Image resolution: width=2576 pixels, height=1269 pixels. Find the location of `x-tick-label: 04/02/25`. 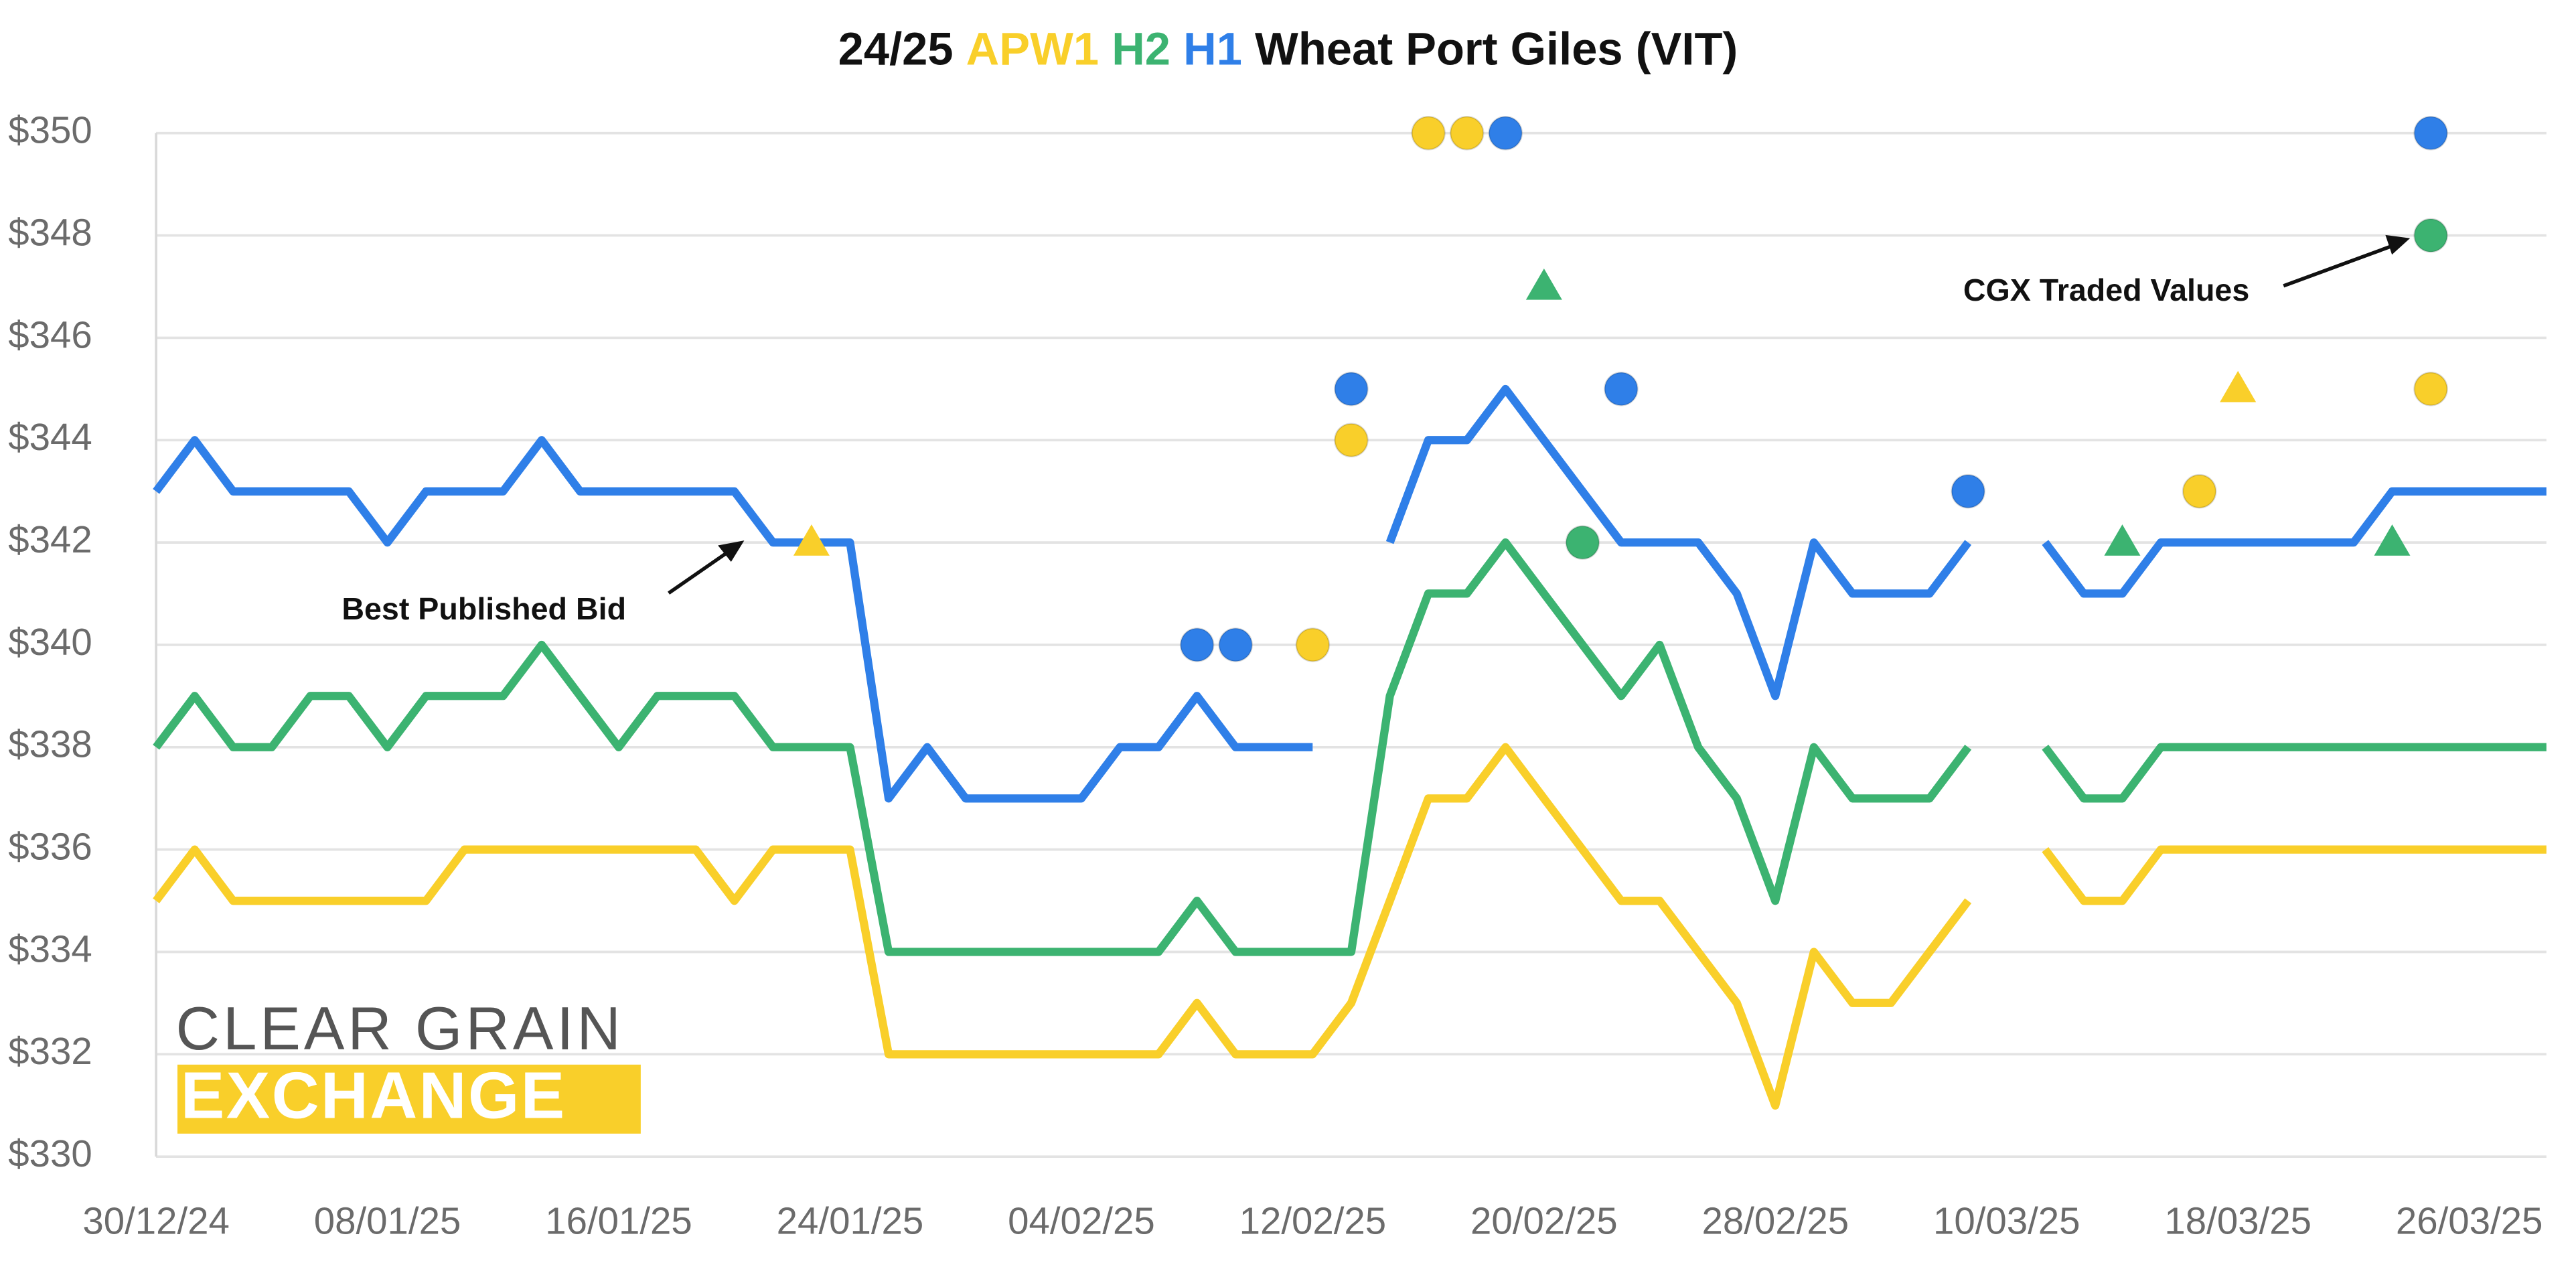

x-tick-label: 04/02/25 is located at coordinates (1081, 1221).